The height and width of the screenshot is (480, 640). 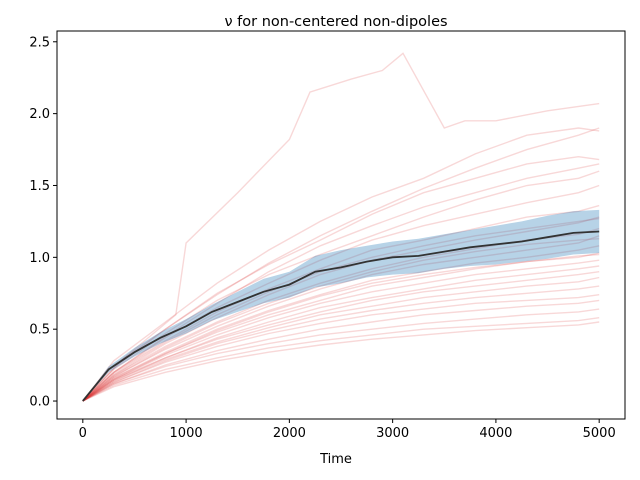 I want to click on y-tick-label: 2.0, so click(x=39, y=114).